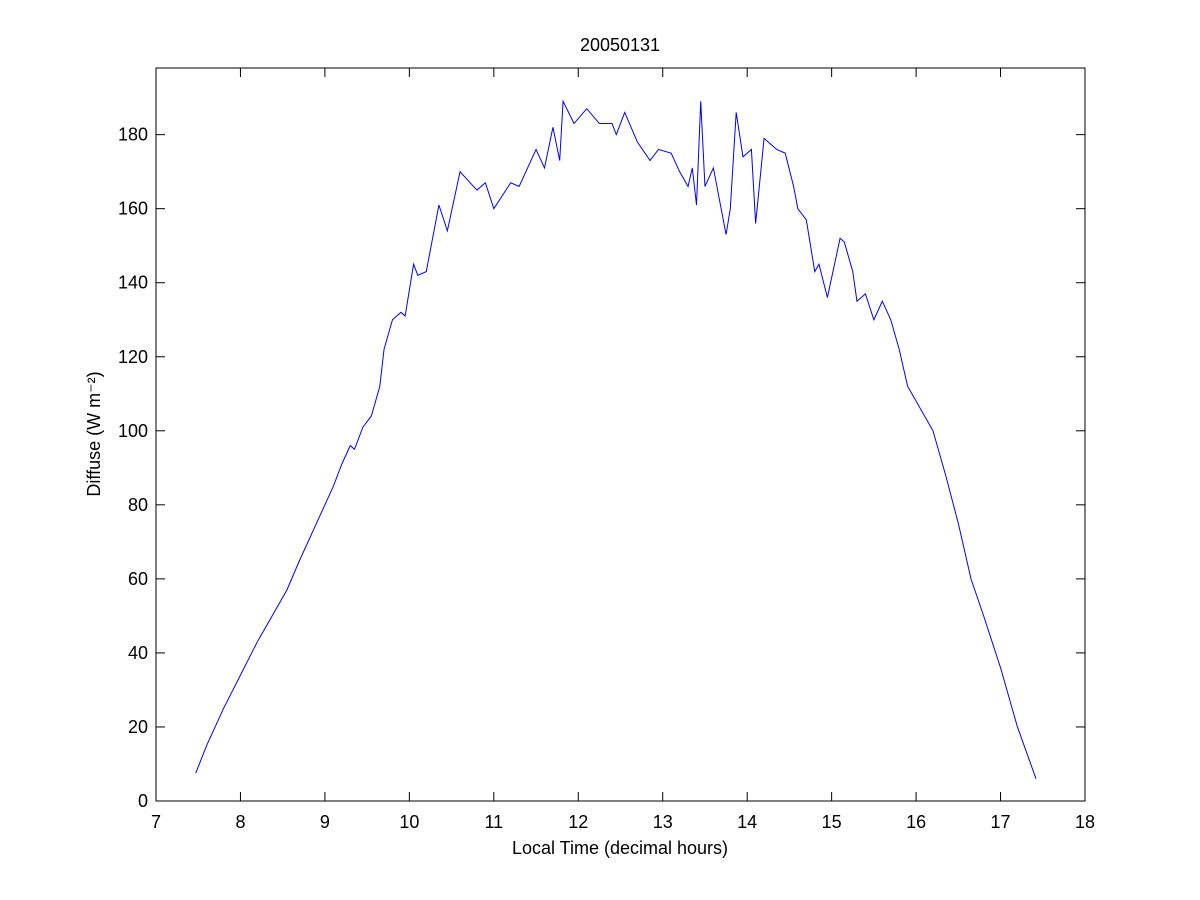 The width and height of the screenshot is (1200, 900). What do you see at coordinates (493, 822) in the screenshot?
I see `x-tick-label: 11` at bounding box center [493, 822].